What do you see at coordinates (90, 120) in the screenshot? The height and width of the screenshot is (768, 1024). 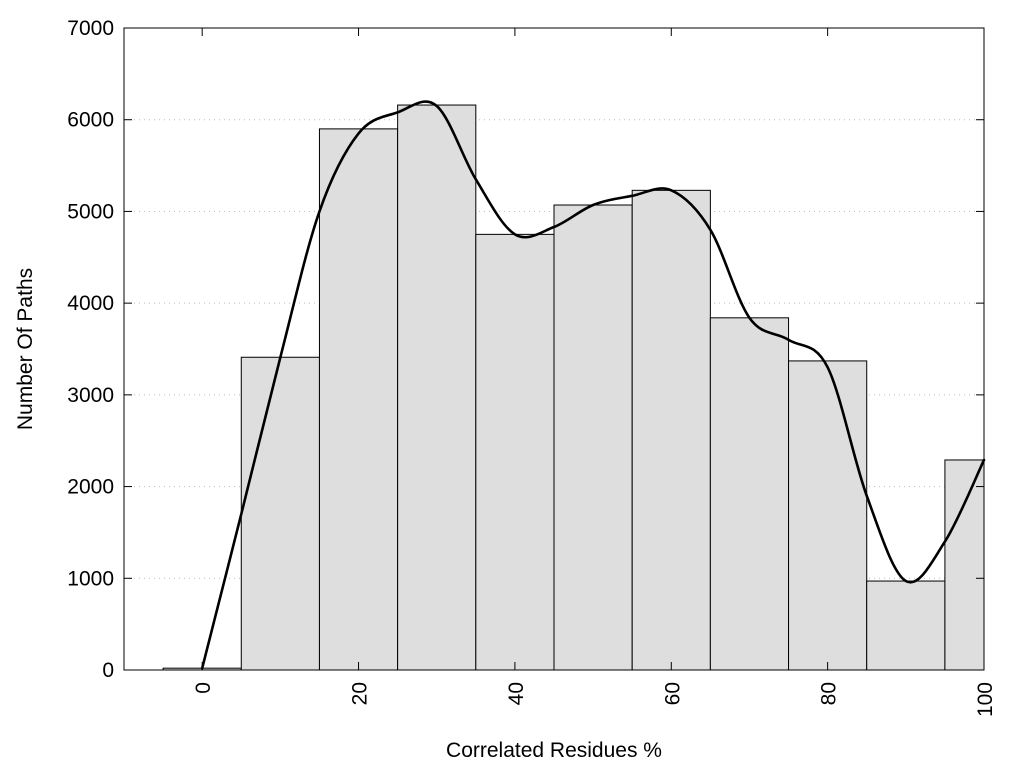 I see `y-tick-label: 6000` at bounding box center [90, 120].